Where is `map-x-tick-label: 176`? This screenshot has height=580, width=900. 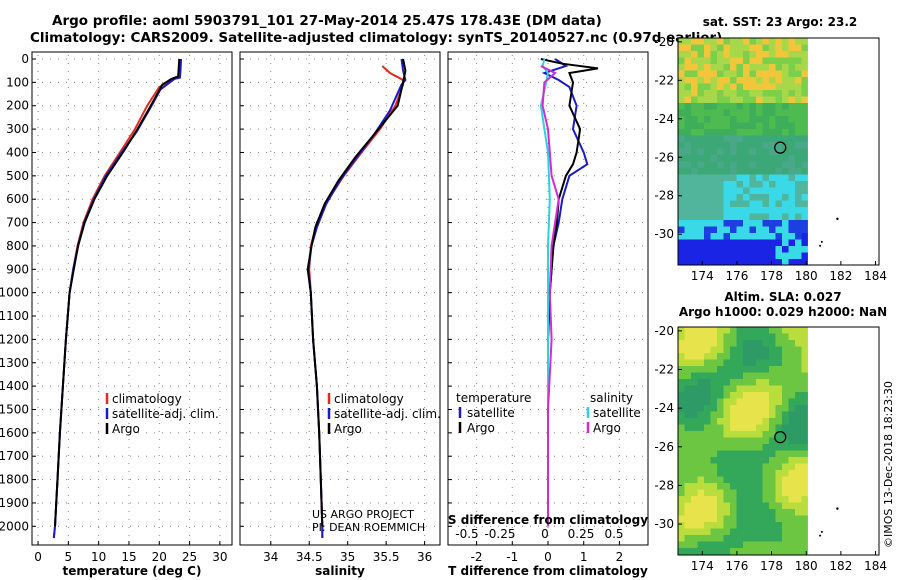
map-x-tick-label: 176 is located at coordinates (736, 566).